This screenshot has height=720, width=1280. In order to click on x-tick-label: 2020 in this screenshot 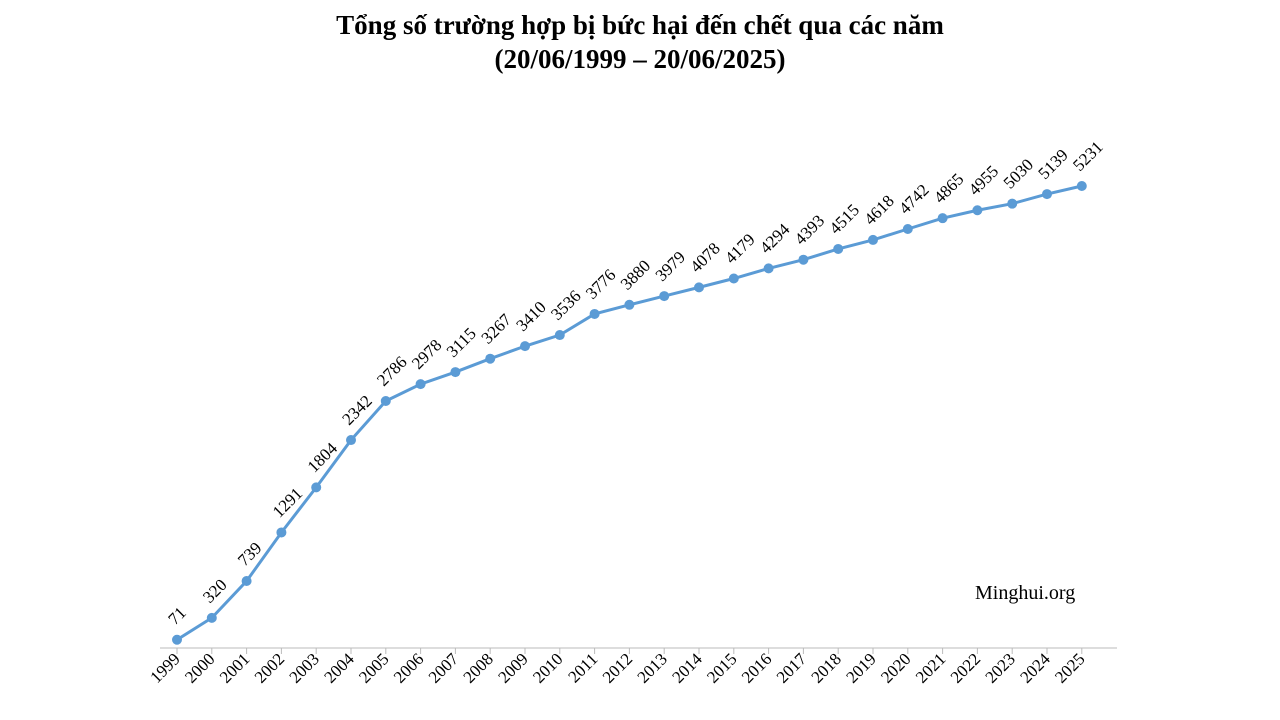, I will do `click(895, 667)`.